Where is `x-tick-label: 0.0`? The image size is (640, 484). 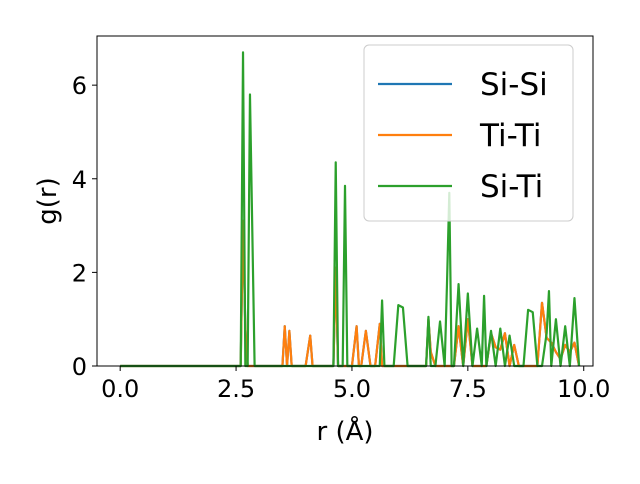
x-tick-label: 0.0 is located at coordinates (120, 389).